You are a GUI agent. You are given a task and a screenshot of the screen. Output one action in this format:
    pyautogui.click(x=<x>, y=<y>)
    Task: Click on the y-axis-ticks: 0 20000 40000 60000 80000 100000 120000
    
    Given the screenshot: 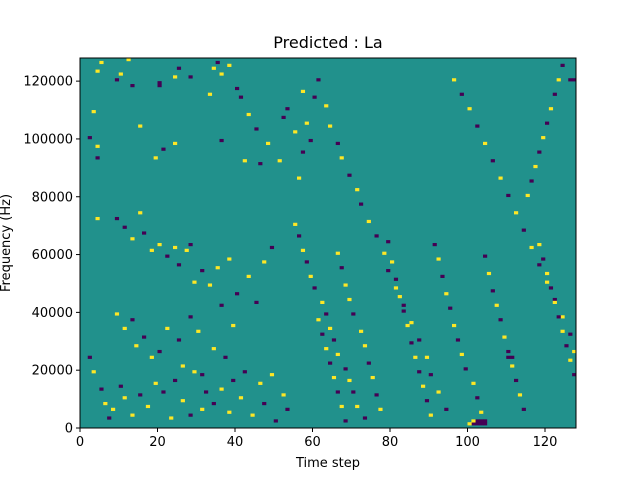 What is the action you would take?
    pyautogui.click(x=51, y=256)
    